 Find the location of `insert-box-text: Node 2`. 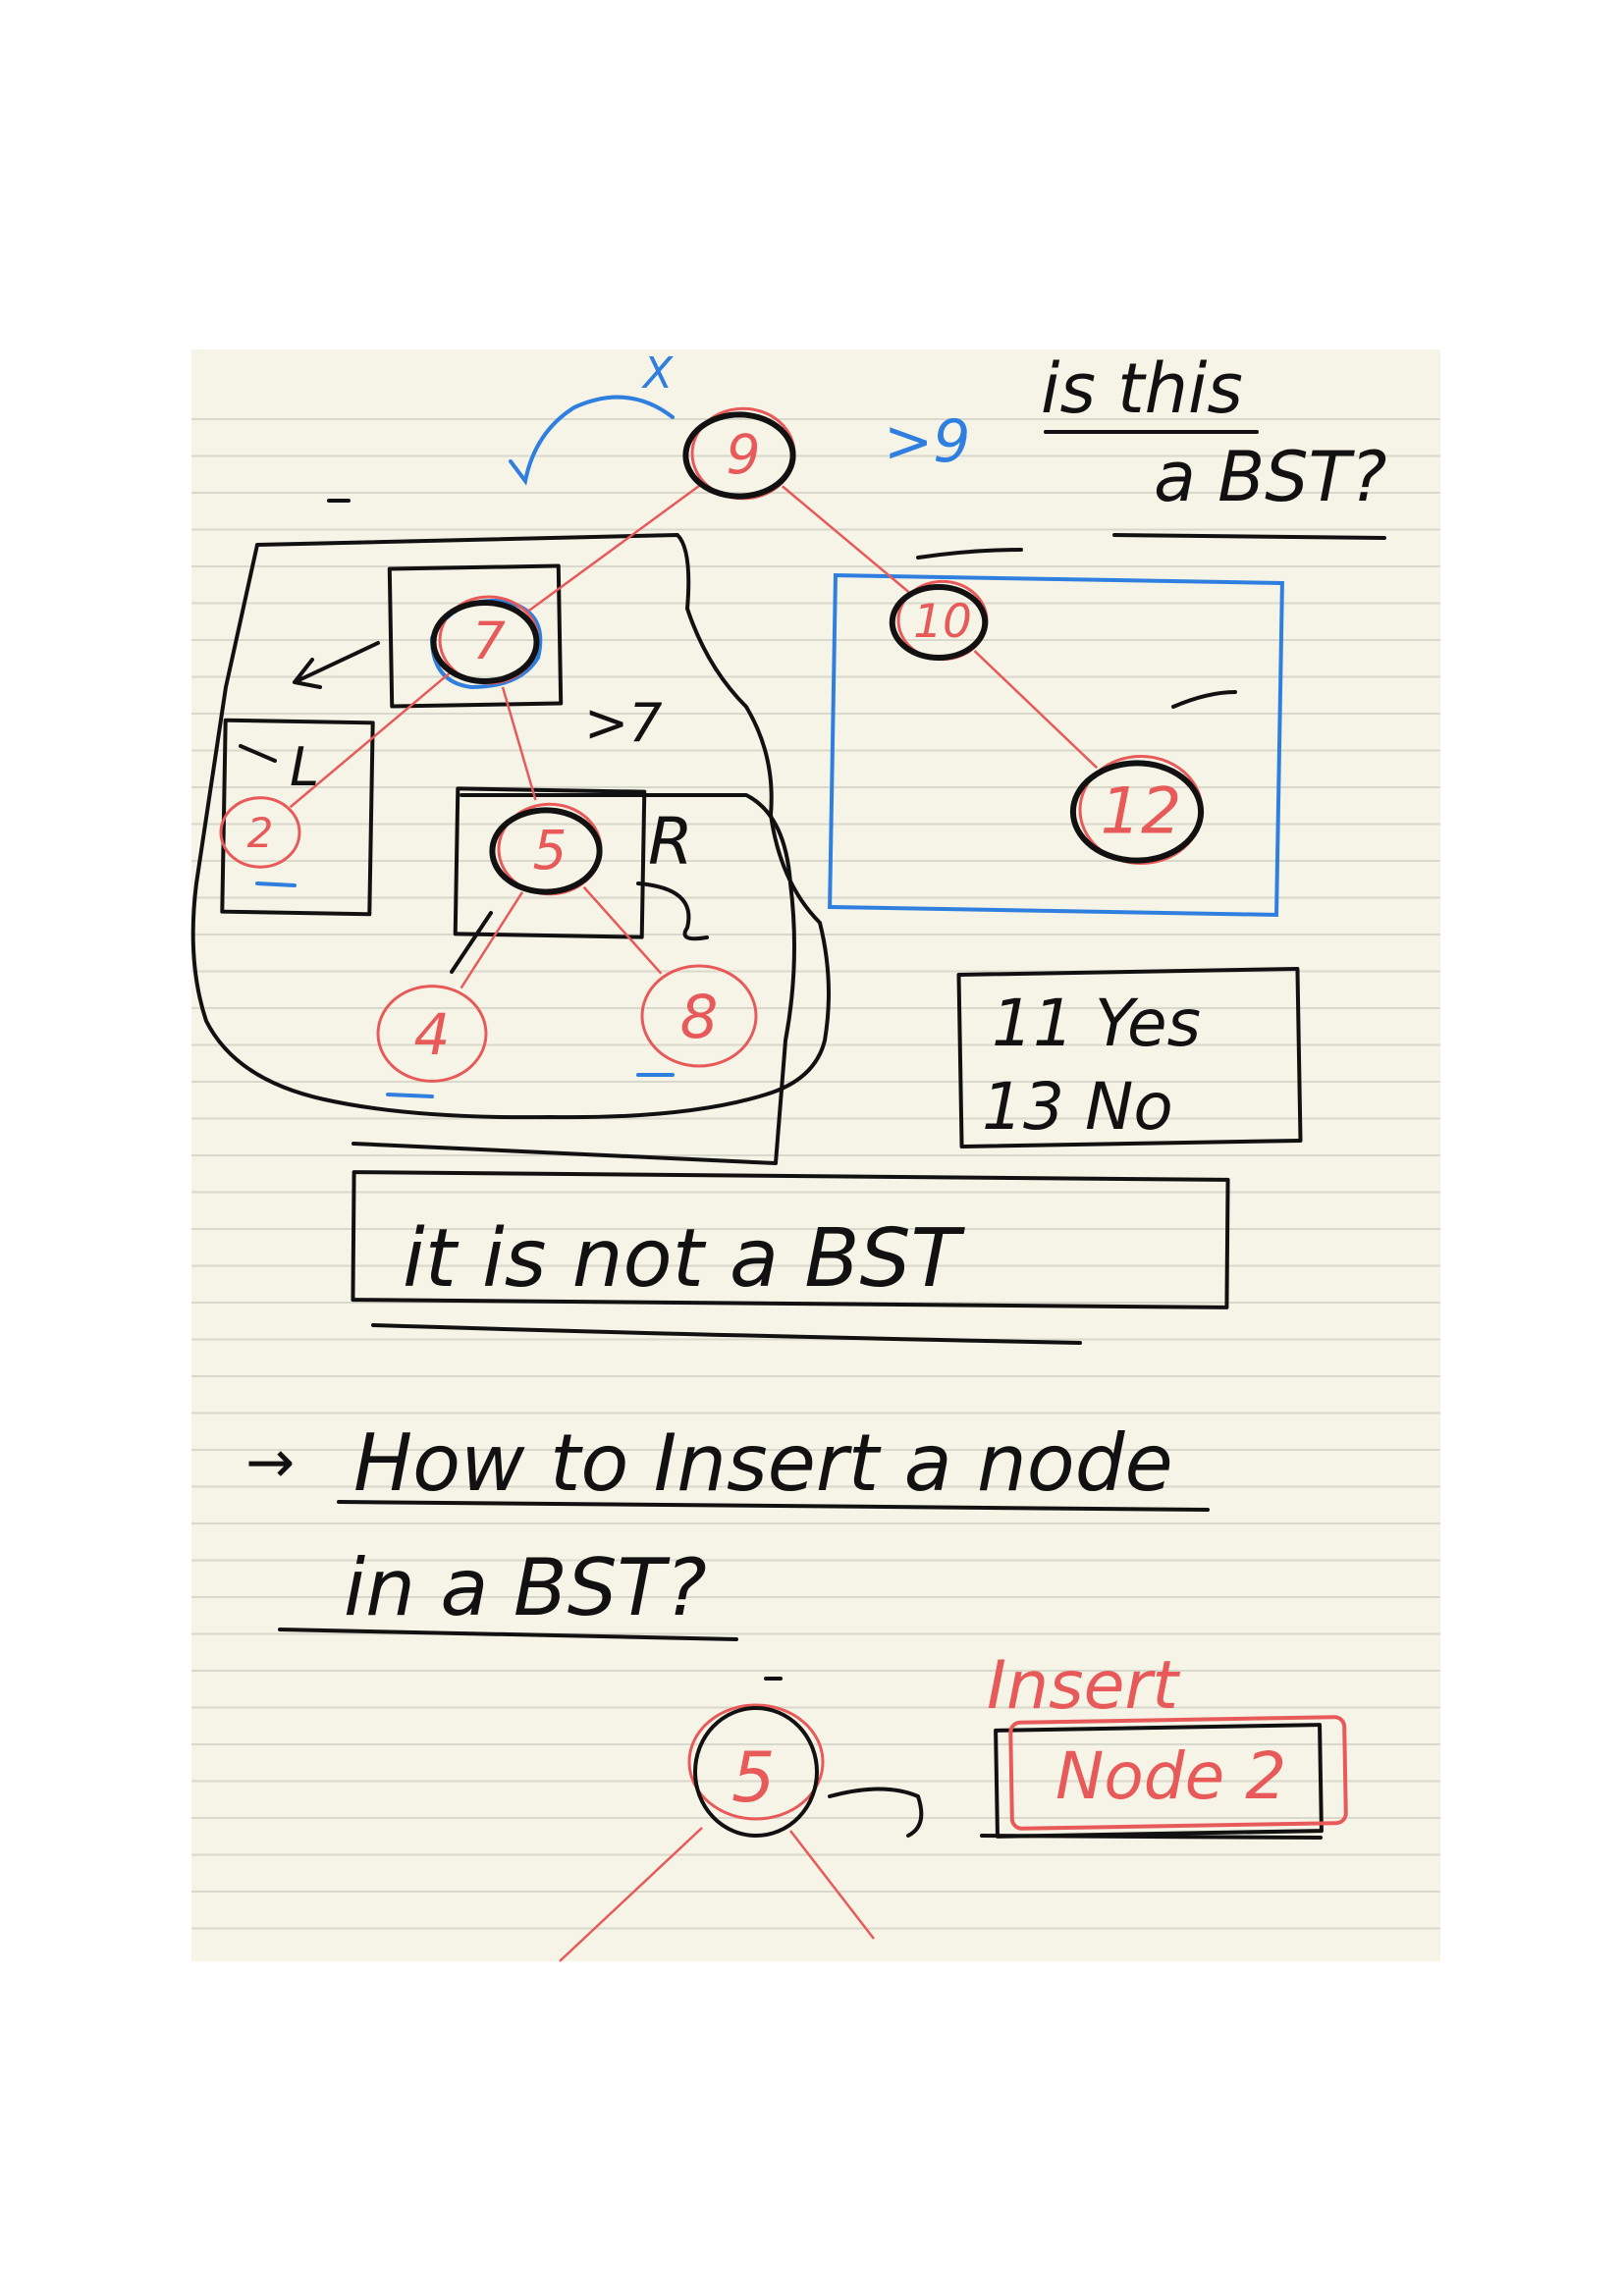

insert-box-text: Node 2 is located at coordinates (1170, 1776).